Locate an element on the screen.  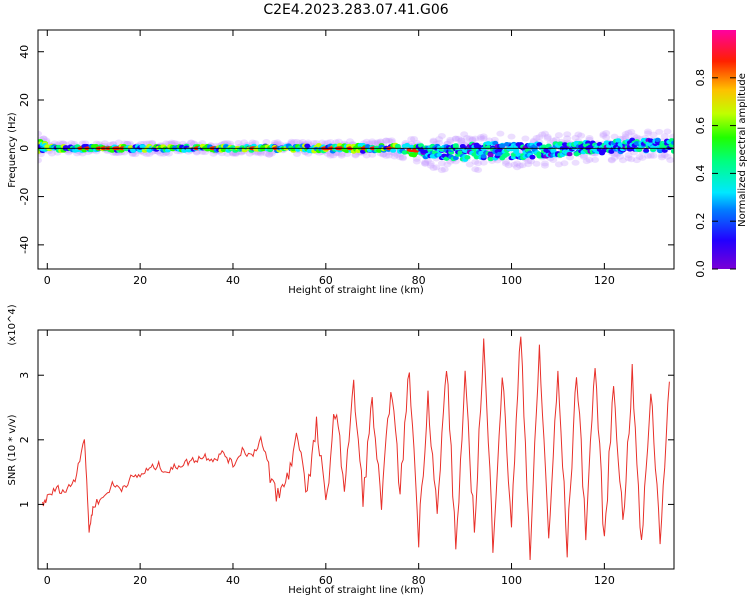
snr-x-label: Height of straight line (km) is located at coordinates (356, 590).